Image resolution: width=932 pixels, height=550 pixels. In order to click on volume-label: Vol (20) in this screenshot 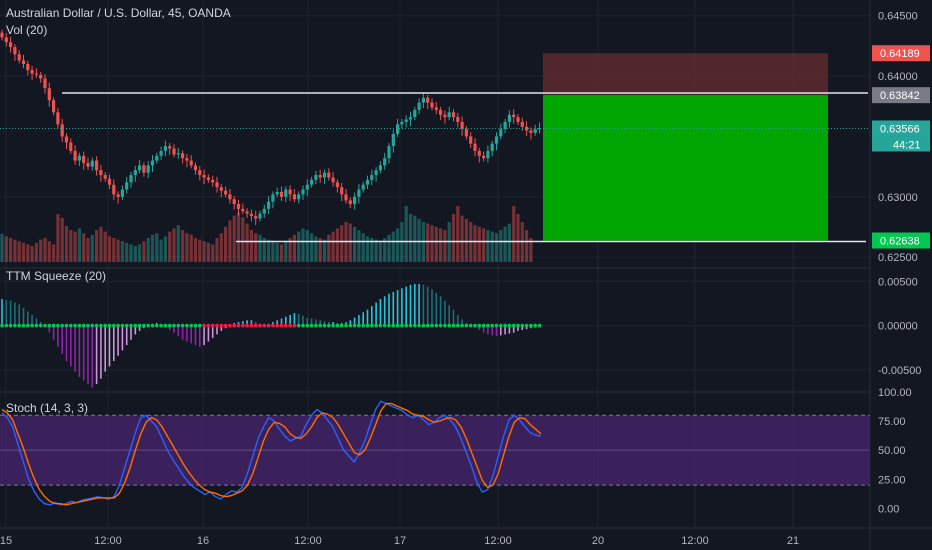, I will do `click(26, 30)`.